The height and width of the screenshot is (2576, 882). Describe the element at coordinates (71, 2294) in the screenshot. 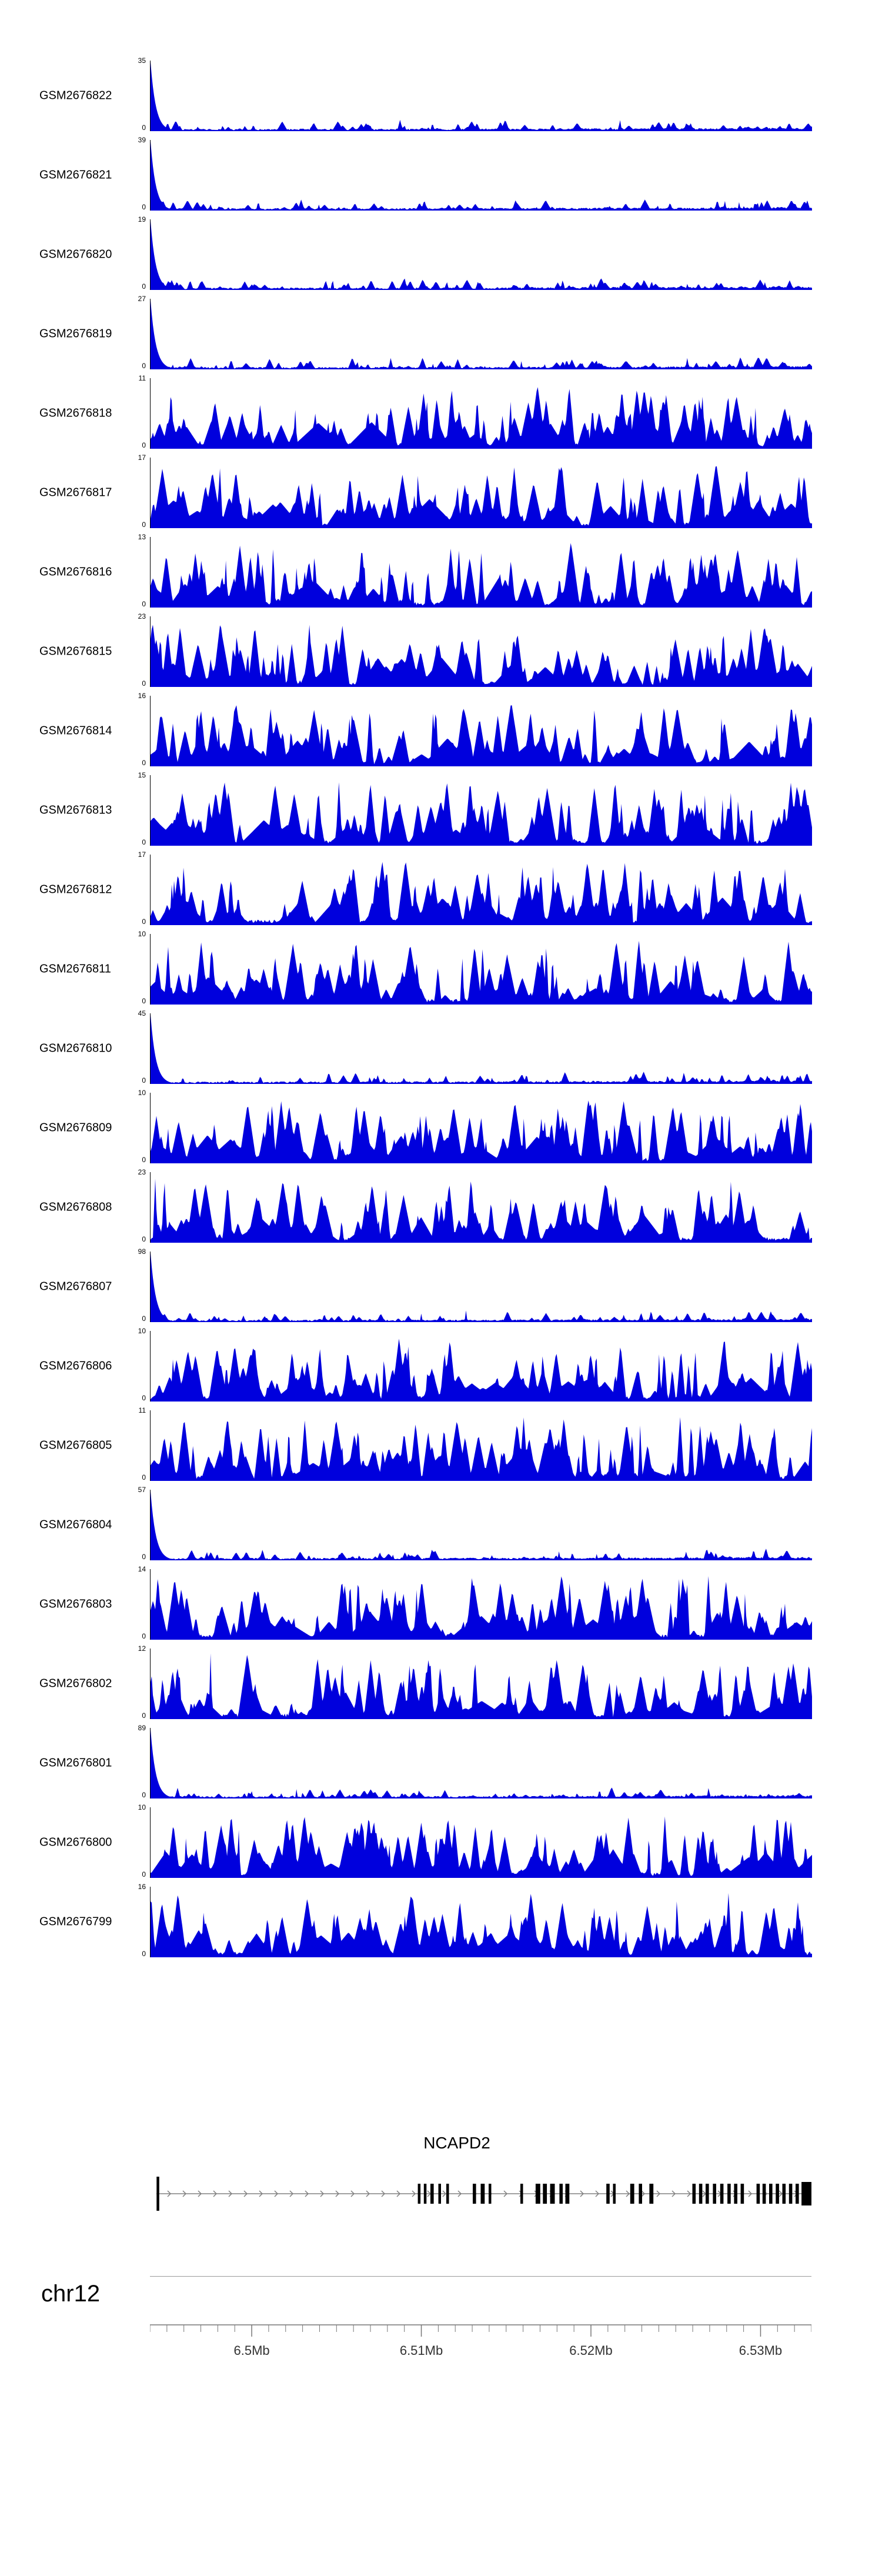

I see `chromosome-label: chr12` at that location.